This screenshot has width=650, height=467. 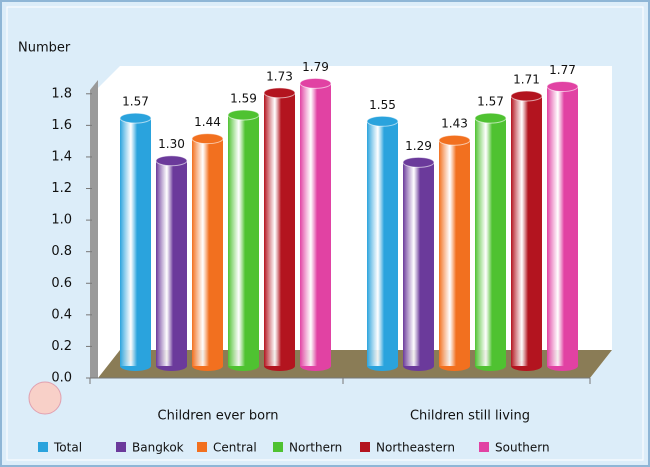 What do you see at coordinates (61, 314) in the screenshot?
I see `y-tick-label: 0.4` at bounding box center [61, 314].